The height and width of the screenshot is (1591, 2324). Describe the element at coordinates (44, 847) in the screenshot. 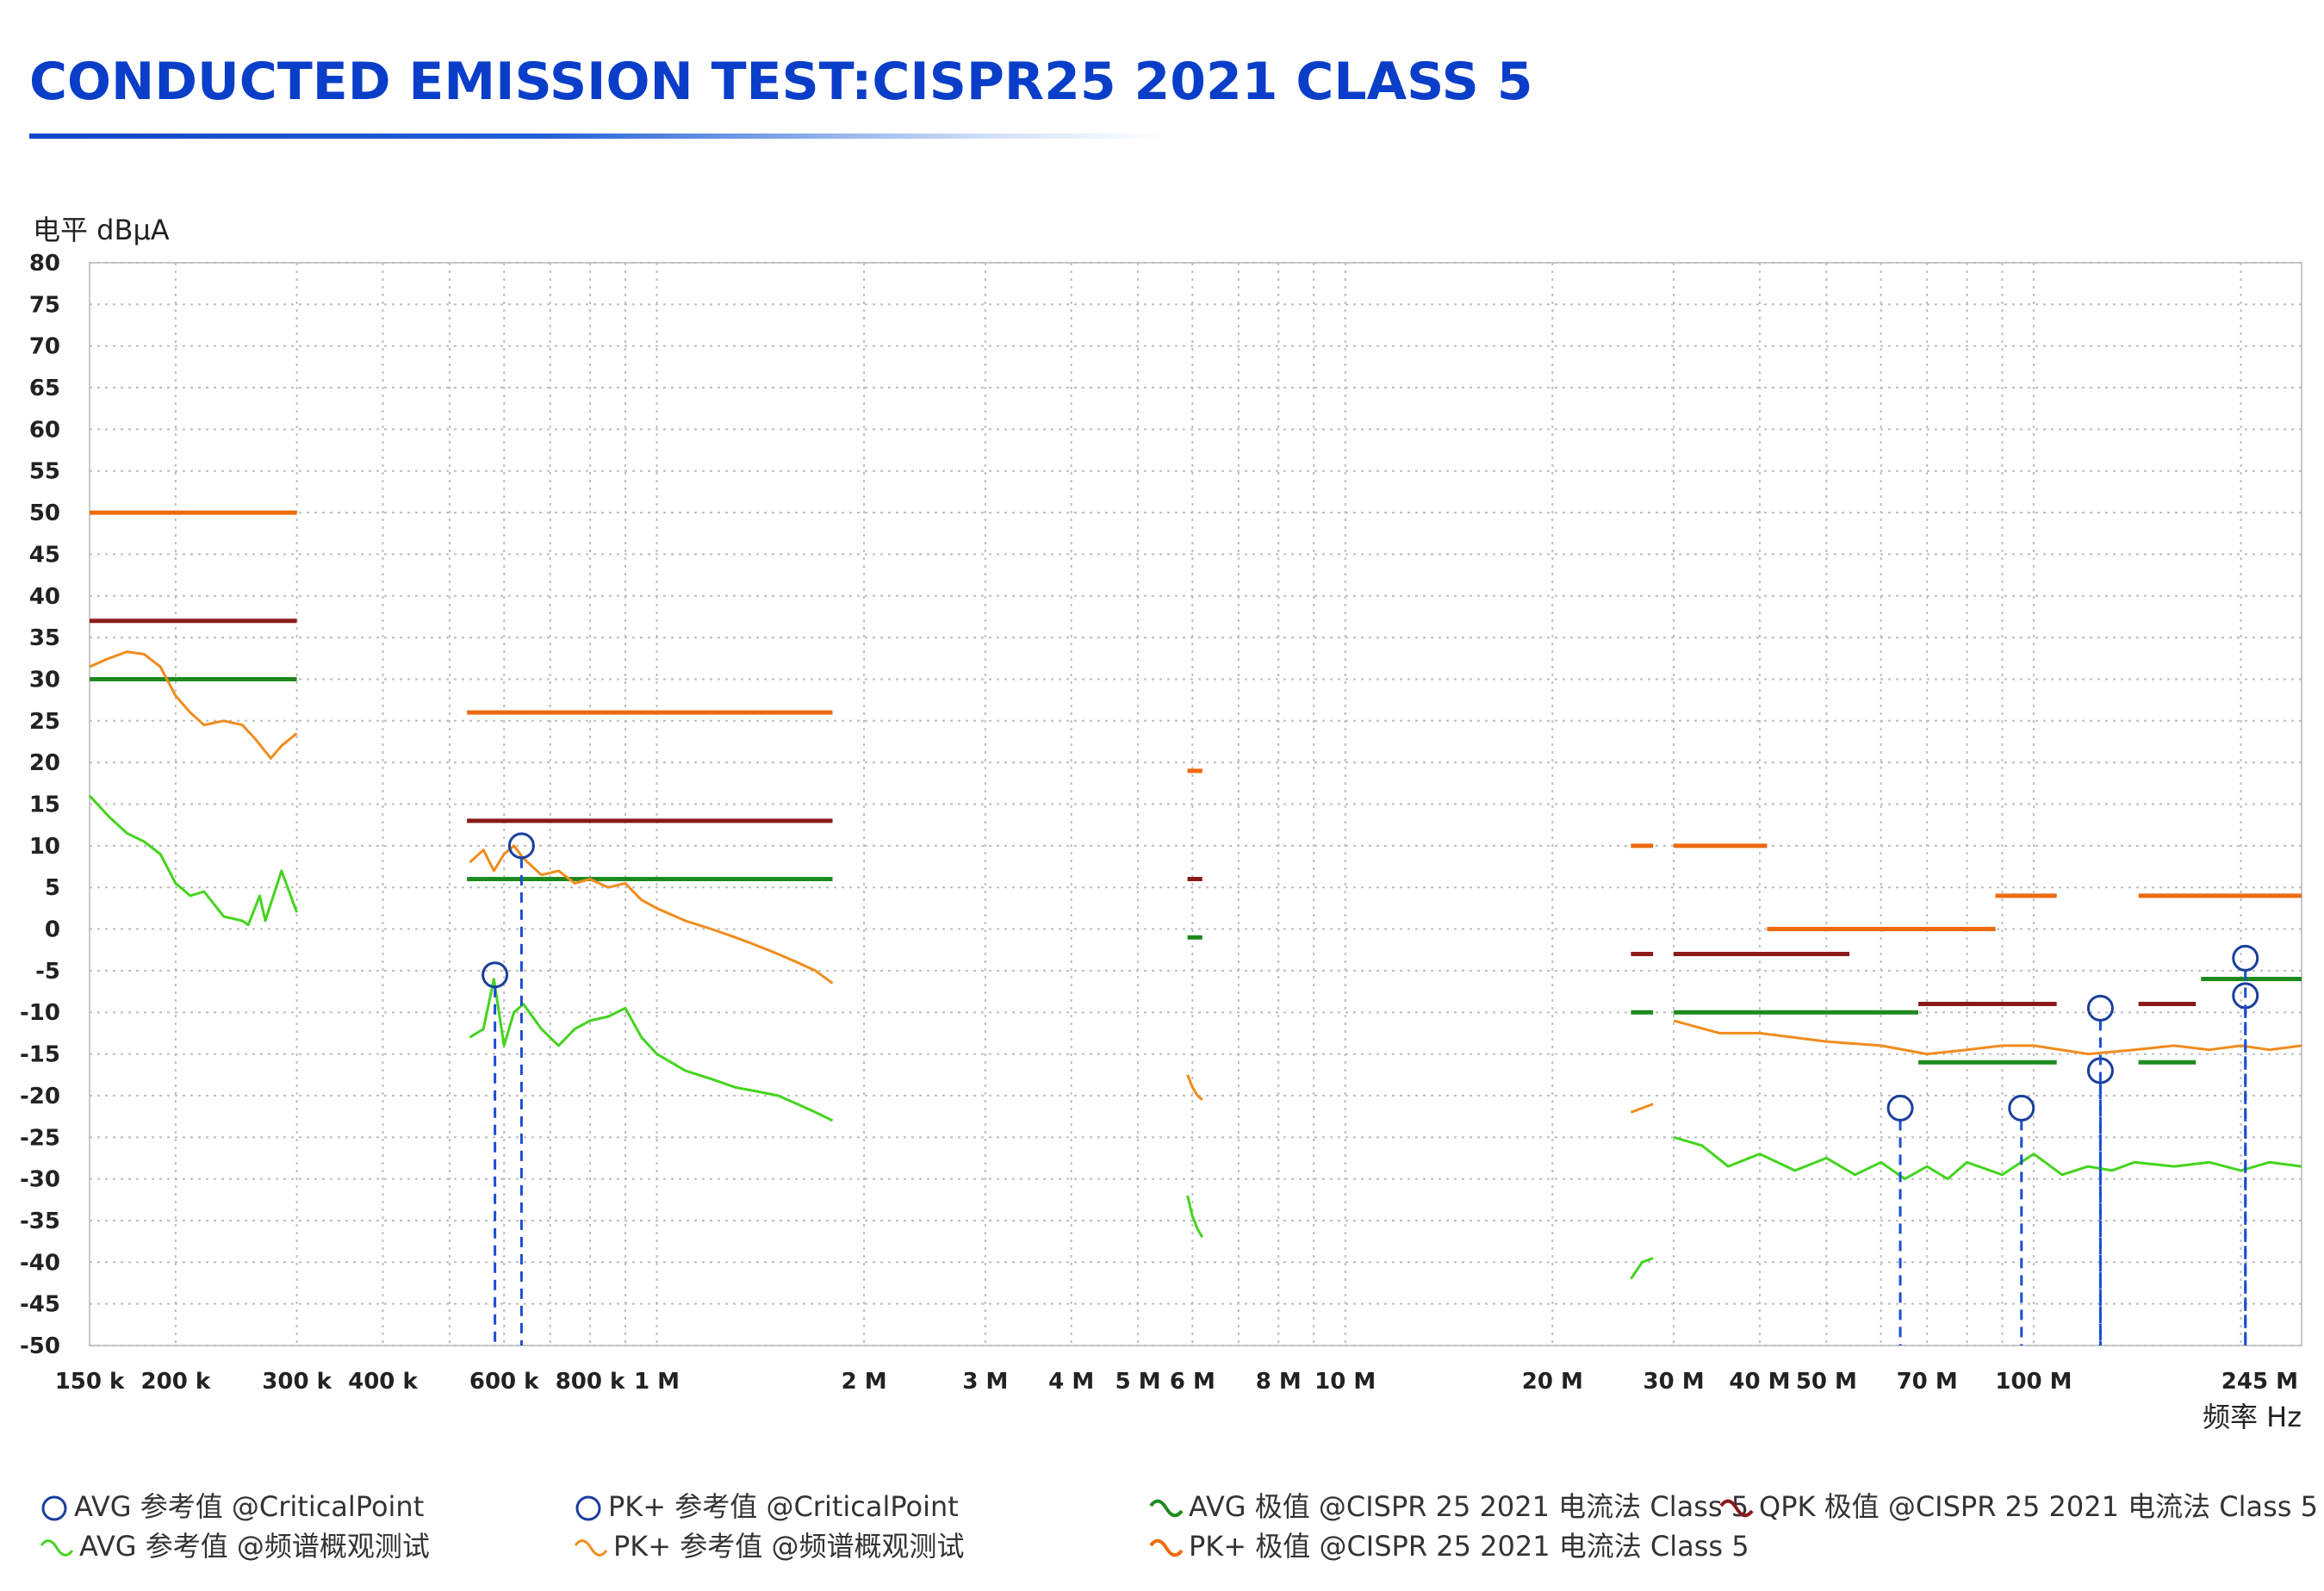

I see `y-tick-label: 10` at that location.